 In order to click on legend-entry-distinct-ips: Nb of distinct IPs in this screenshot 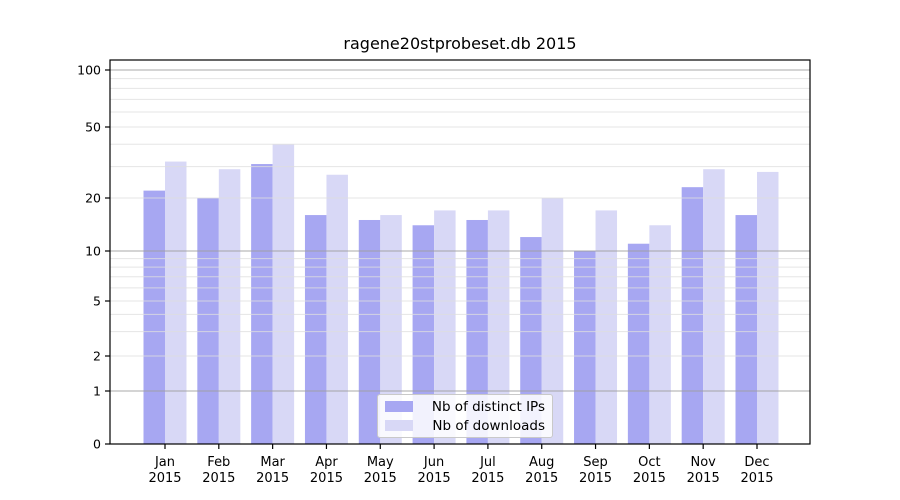, I will do `click(465, 407)`.